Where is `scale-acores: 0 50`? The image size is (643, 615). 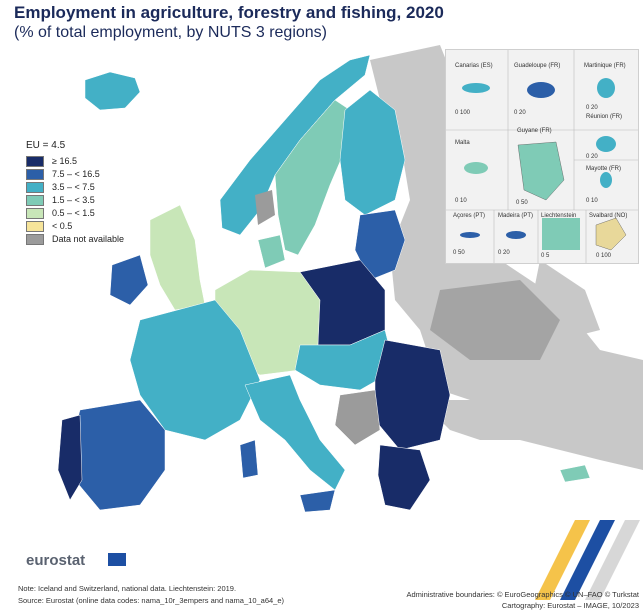 scale-acores: 0 50 is located at coordinates (459, 253).